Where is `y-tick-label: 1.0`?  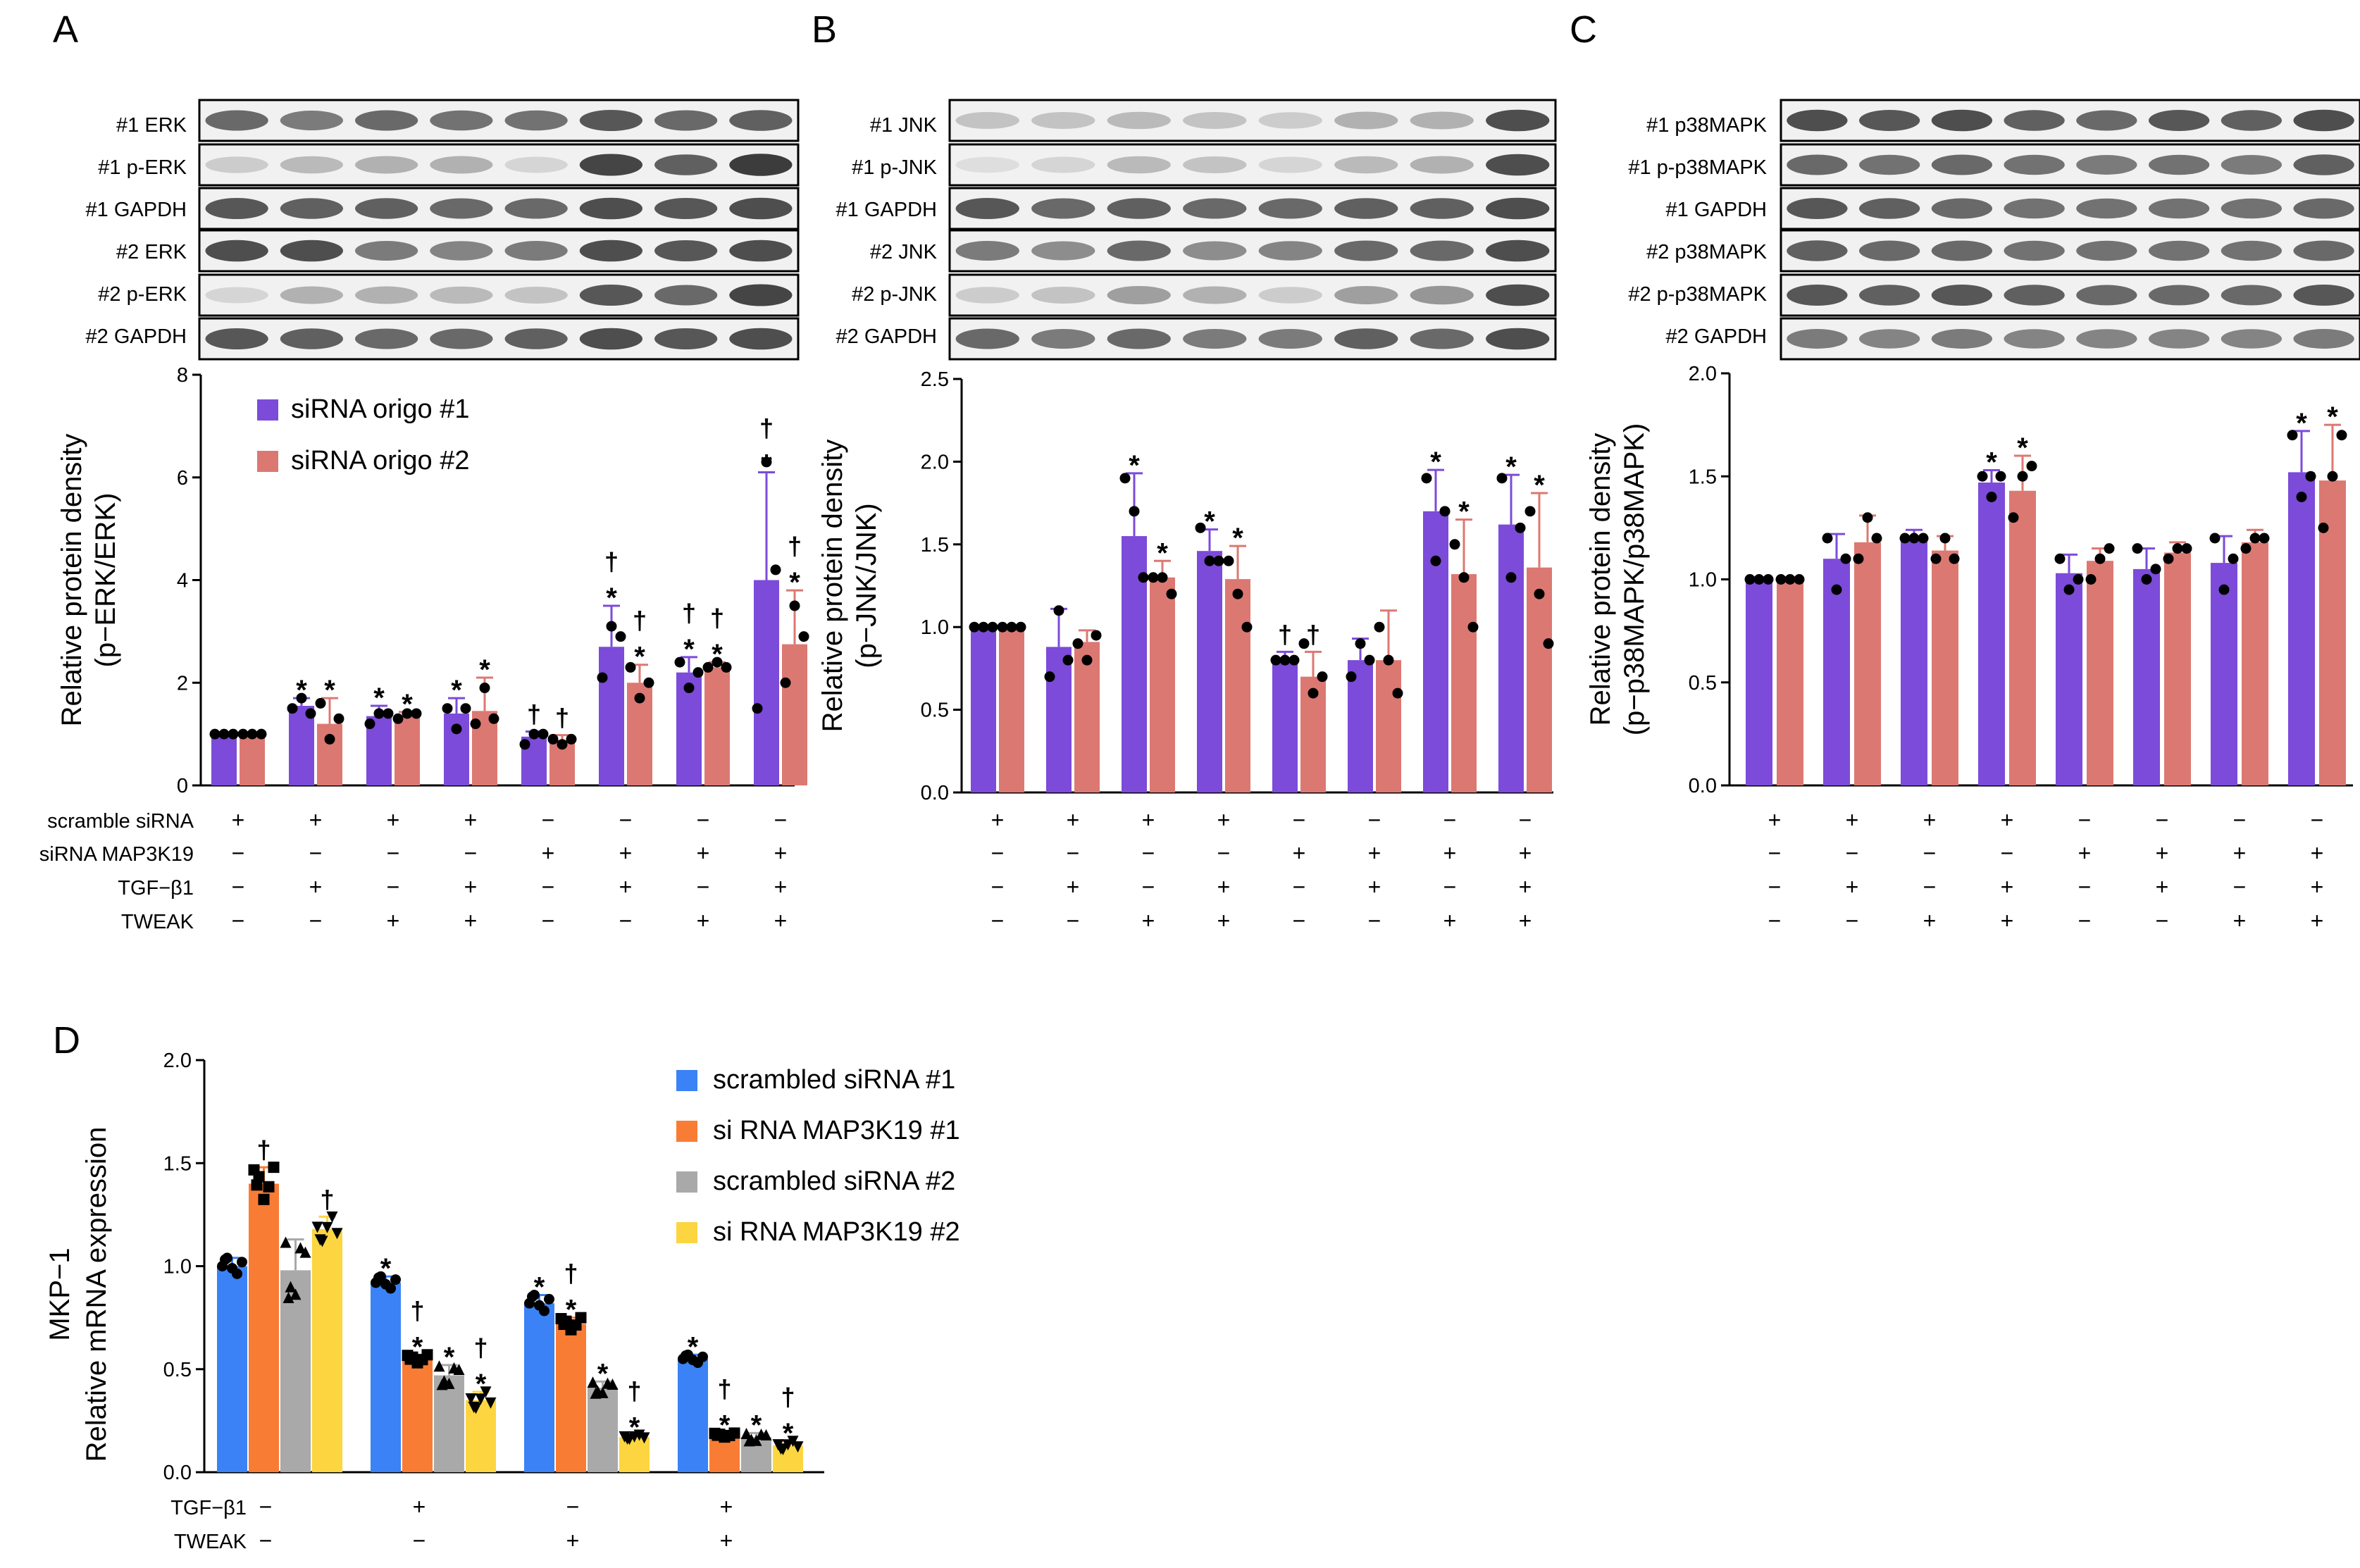 y-tick-label: 1.0 is located at coordinates (177, 1267).